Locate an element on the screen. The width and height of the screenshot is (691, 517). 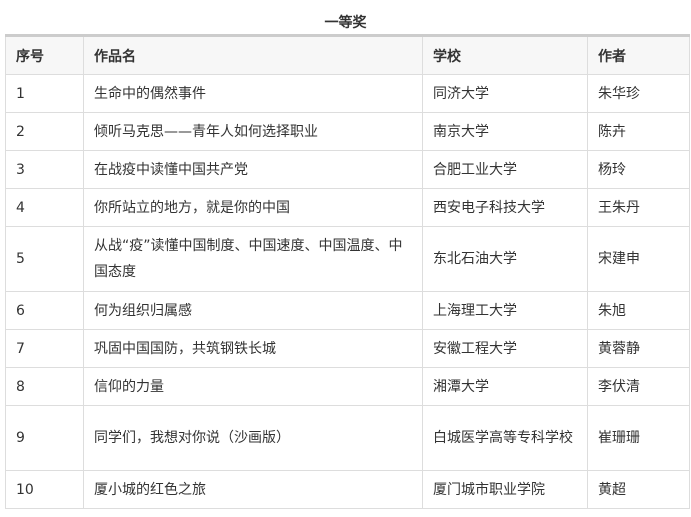
cell-school: 南京大学 is located at coordinates (505, 131).